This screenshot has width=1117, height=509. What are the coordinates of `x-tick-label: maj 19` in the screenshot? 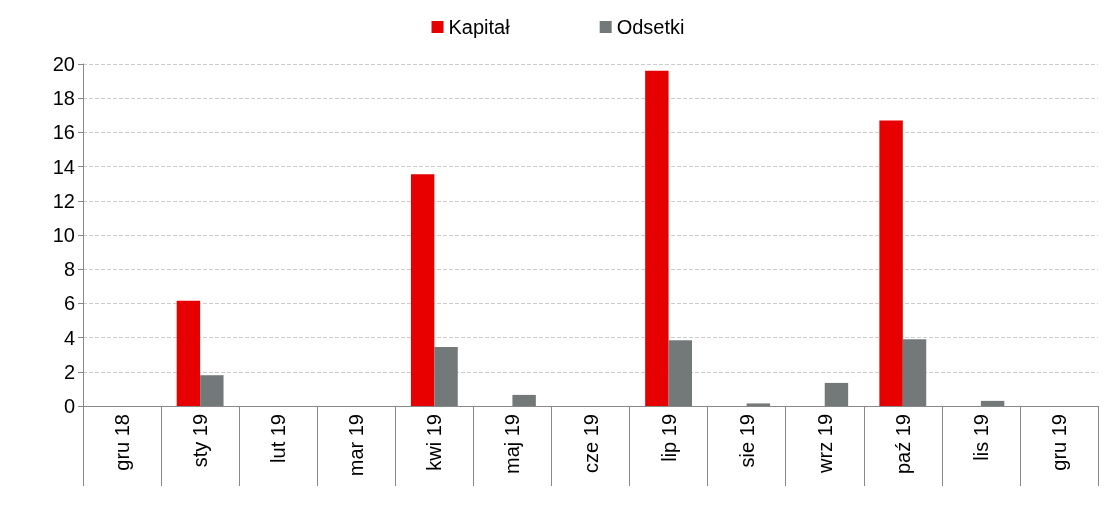 It's located at (512, 444).